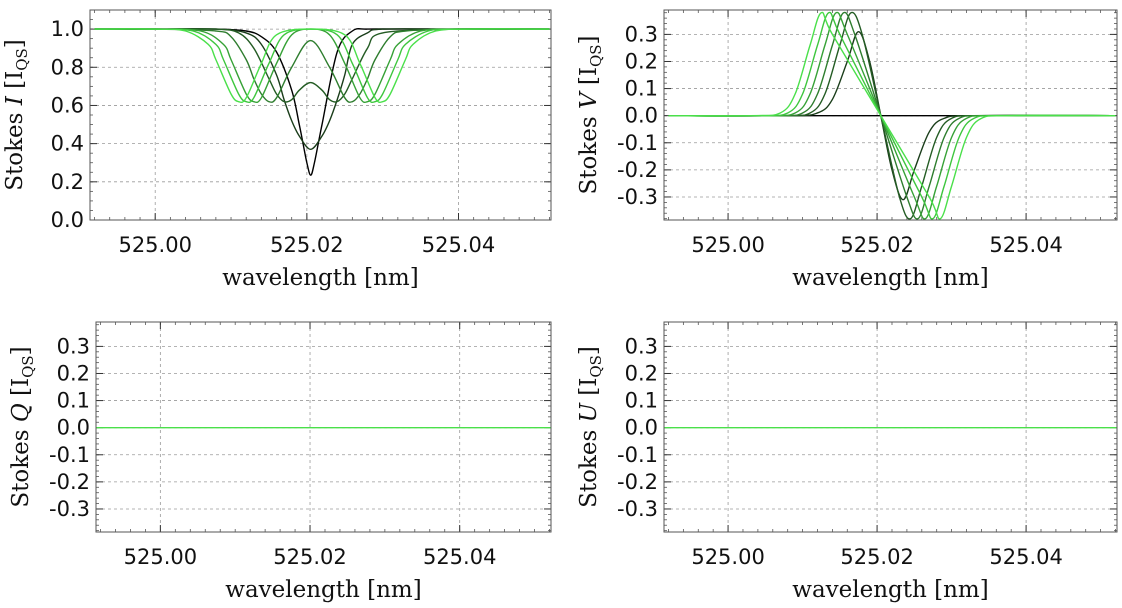 This screenshot has width=1122, height=608. Describe the element at coordinates (67, 29) in the screenshot. I see `y-tick-label: 1.0` at that location.